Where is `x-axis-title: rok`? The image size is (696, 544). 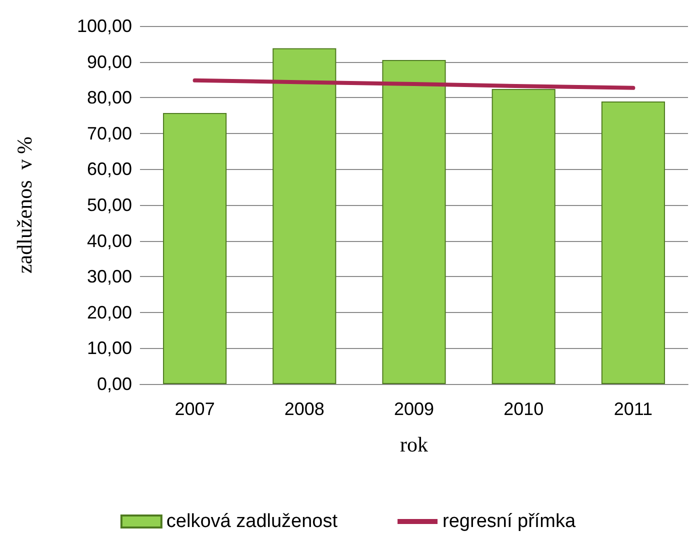 x-axis-title: rok is located at coordinates (414, 444).